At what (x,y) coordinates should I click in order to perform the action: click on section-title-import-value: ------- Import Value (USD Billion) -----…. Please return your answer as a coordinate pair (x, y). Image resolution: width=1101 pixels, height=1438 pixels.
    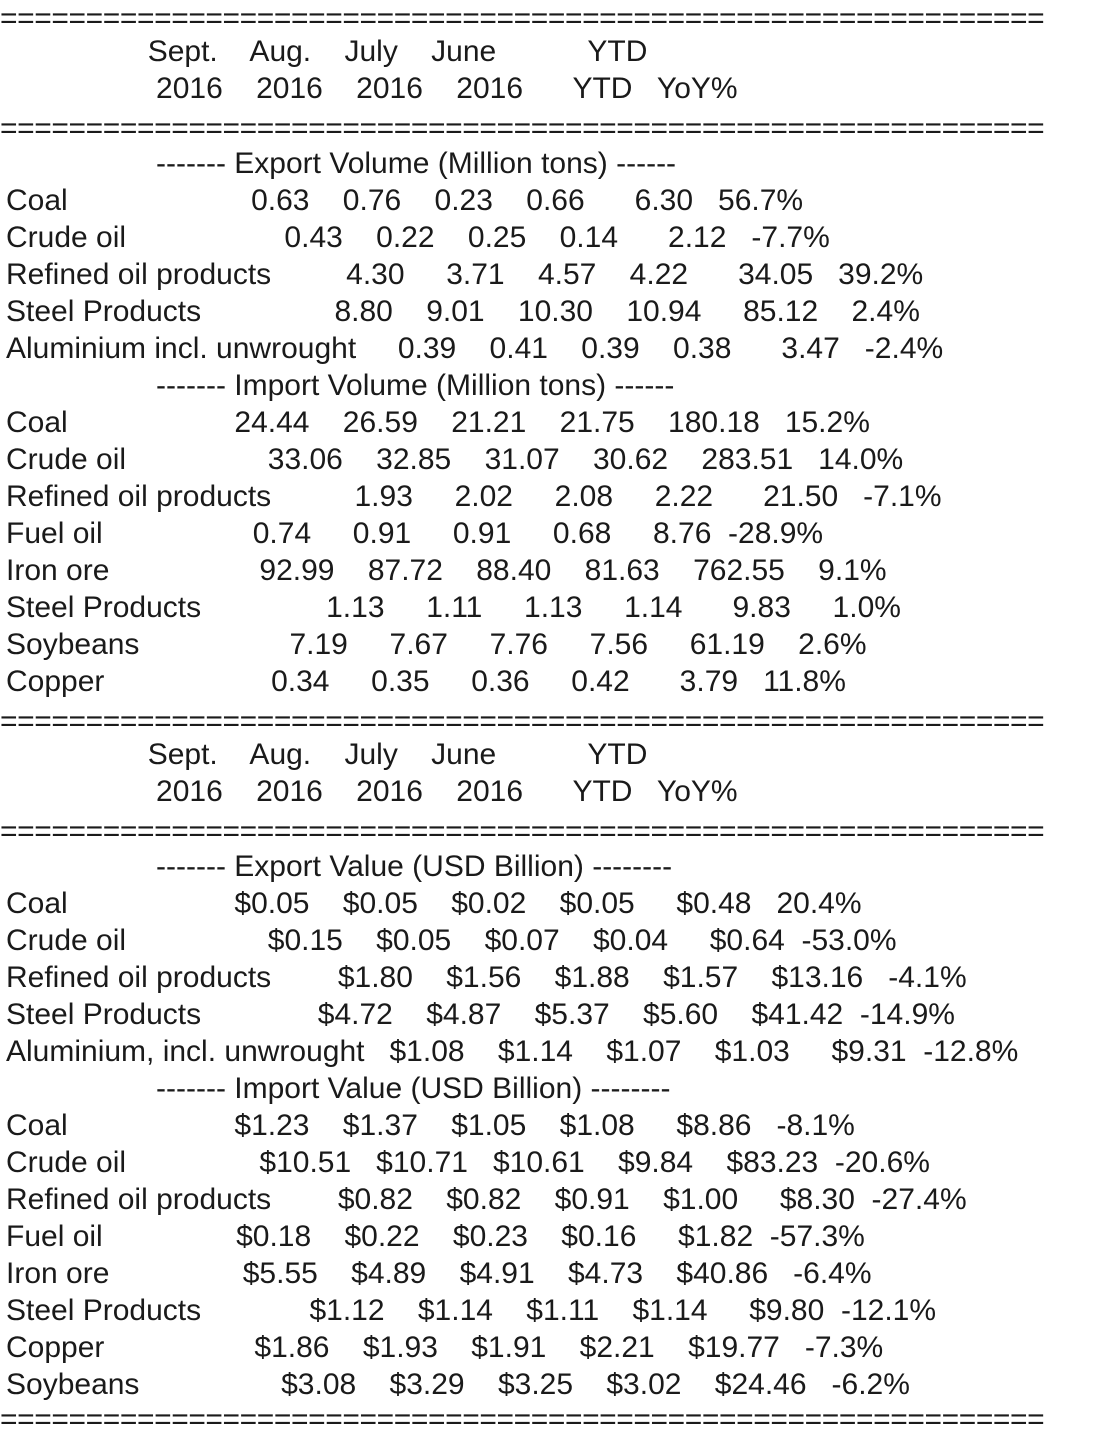
    Looking at the image, I should click on (338, 1088).